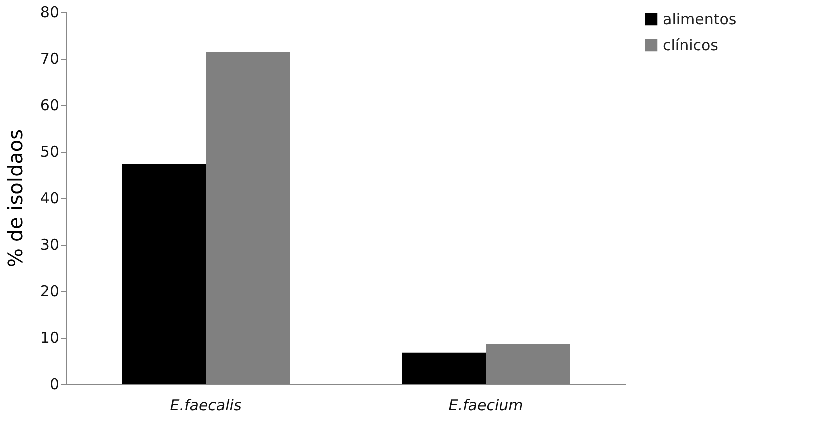 The width and height of the screenshot is (819, 435). What do you see at coordinates (691, 45) in the screenshot?
I see `legend-label: clínicos` at bounding box center [691, 45].